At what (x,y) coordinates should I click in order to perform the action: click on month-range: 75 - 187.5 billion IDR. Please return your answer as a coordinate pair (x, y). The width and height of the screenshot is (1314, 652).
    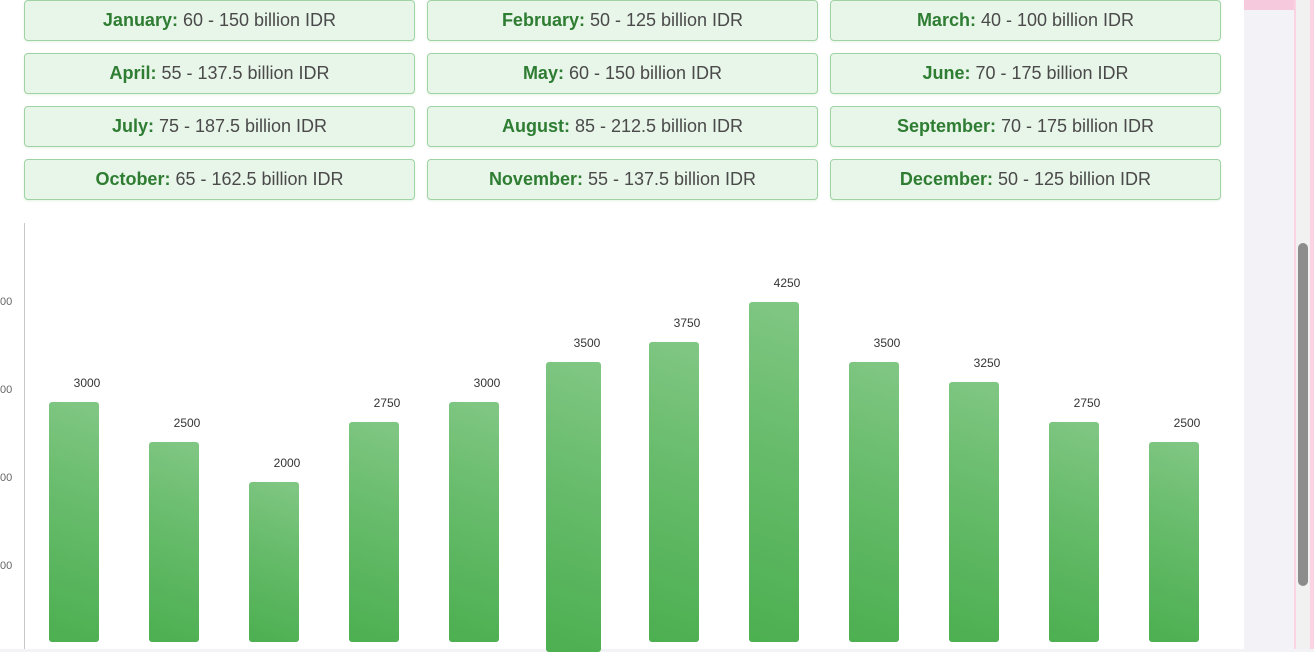
    Looking at the image, I should click on (243, 126).